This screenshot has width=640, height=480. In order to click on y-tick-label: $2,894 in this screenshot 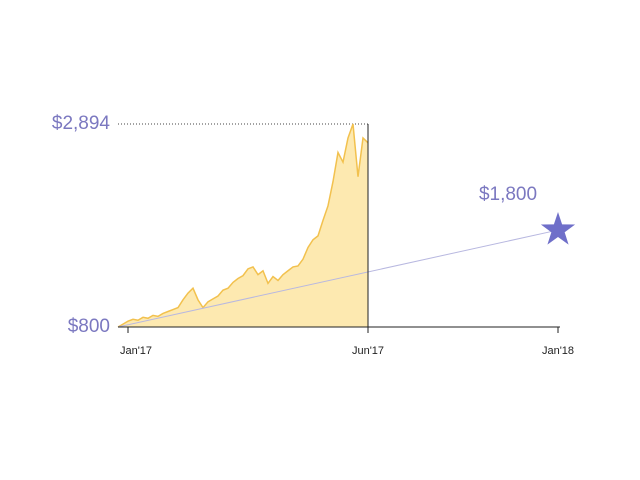, I will do `click(81, 123)`.